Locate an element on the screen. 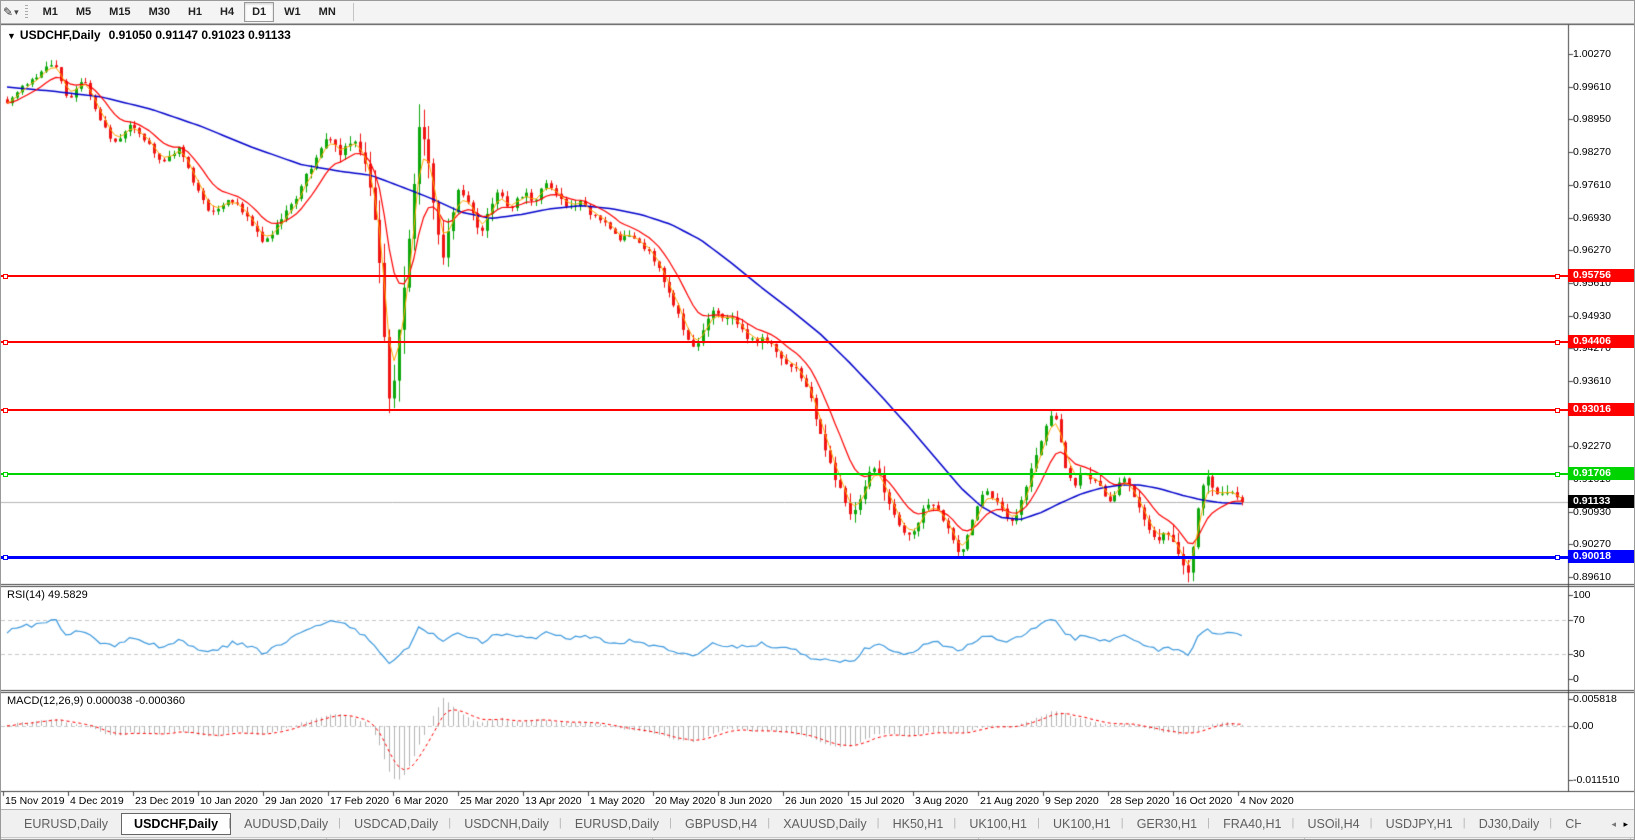 The image size is (1635, 840). date-axis-label: 13 Apr 2020 is located at coordinates (553, 801).